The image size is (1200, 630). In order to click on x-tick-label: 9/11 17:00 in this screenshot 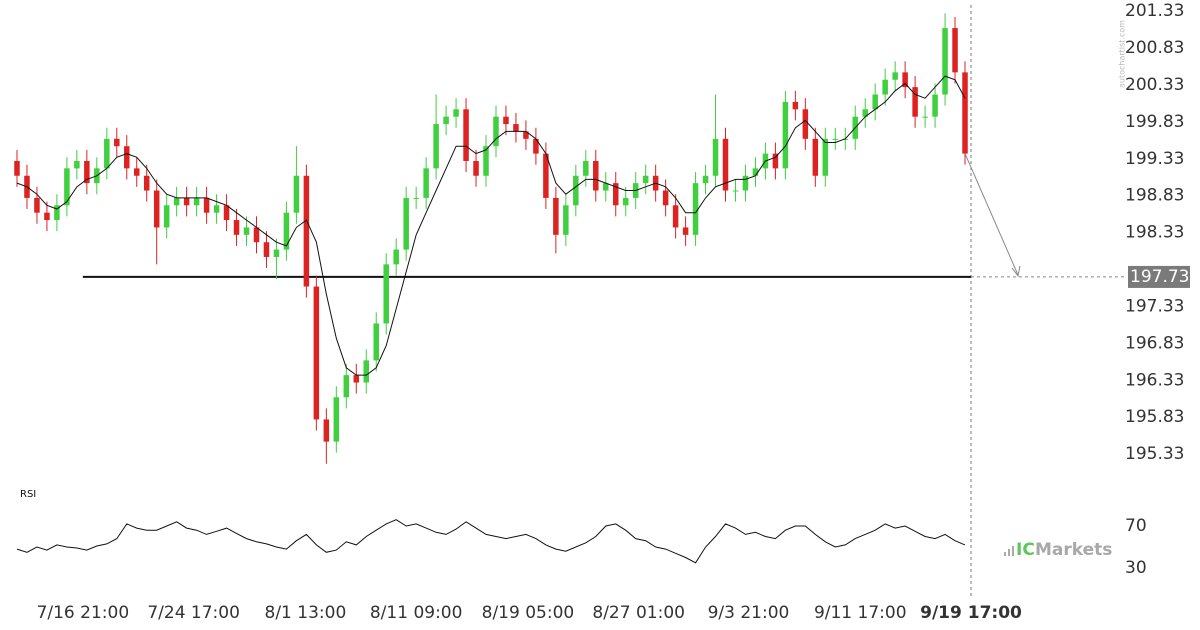, I will do `click(860, 613)`.